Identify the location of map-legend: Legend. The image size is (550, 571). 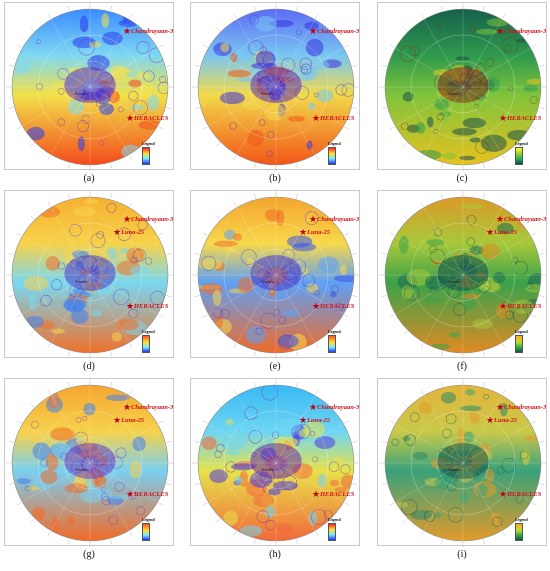
(340, 341).